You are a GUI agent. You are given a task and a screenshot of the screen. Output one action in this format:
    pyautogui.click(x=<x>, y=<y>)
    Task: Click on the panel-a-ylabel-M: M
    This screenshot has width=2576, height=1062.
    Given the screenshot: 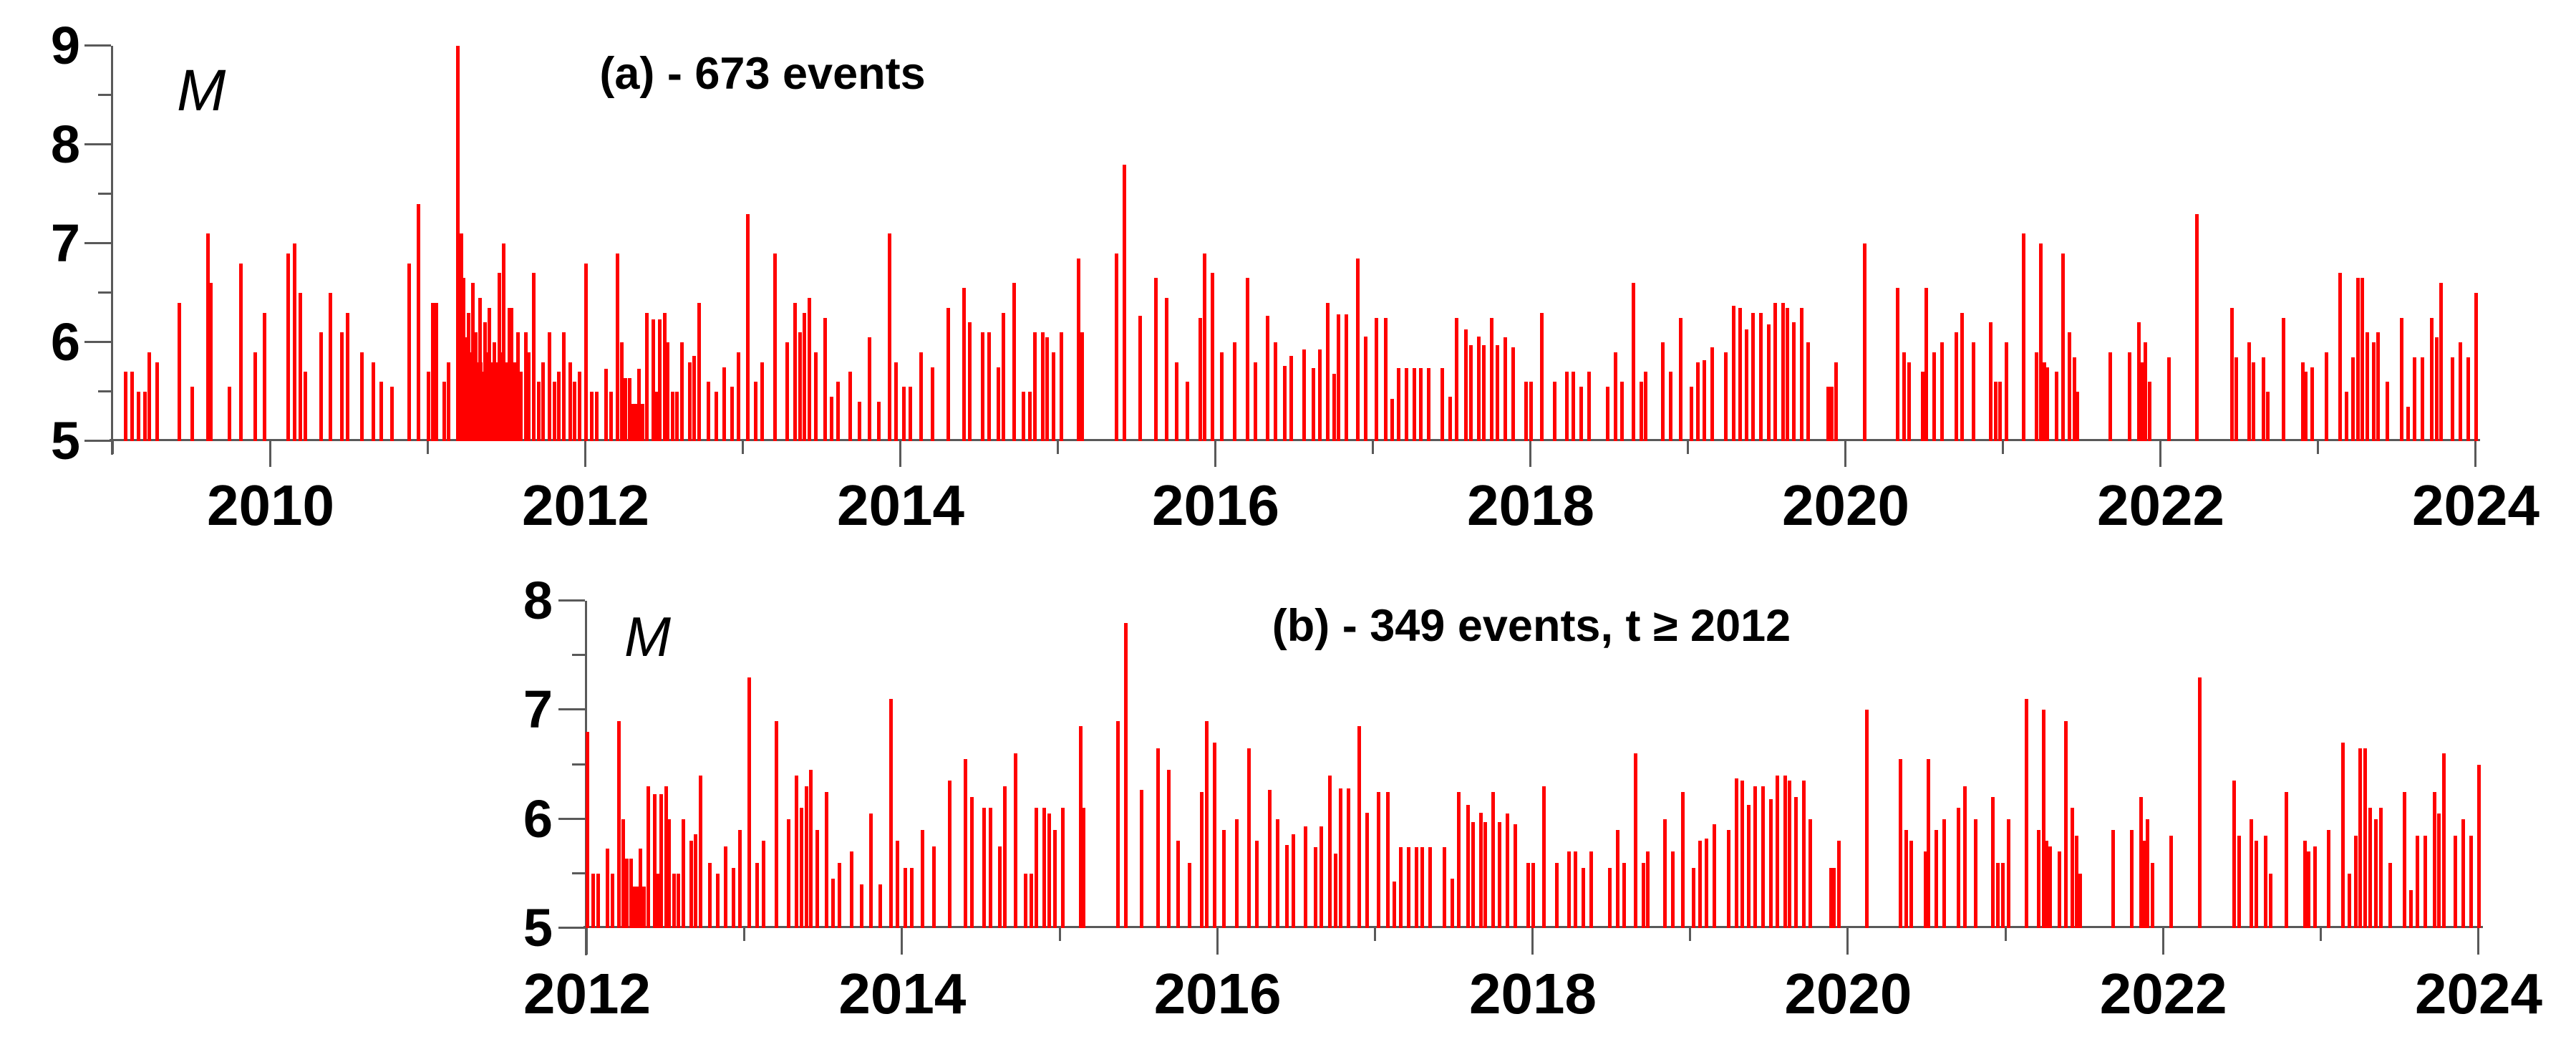 What is the action you would take?
    pyautogui.click(x=201, y=91)
    